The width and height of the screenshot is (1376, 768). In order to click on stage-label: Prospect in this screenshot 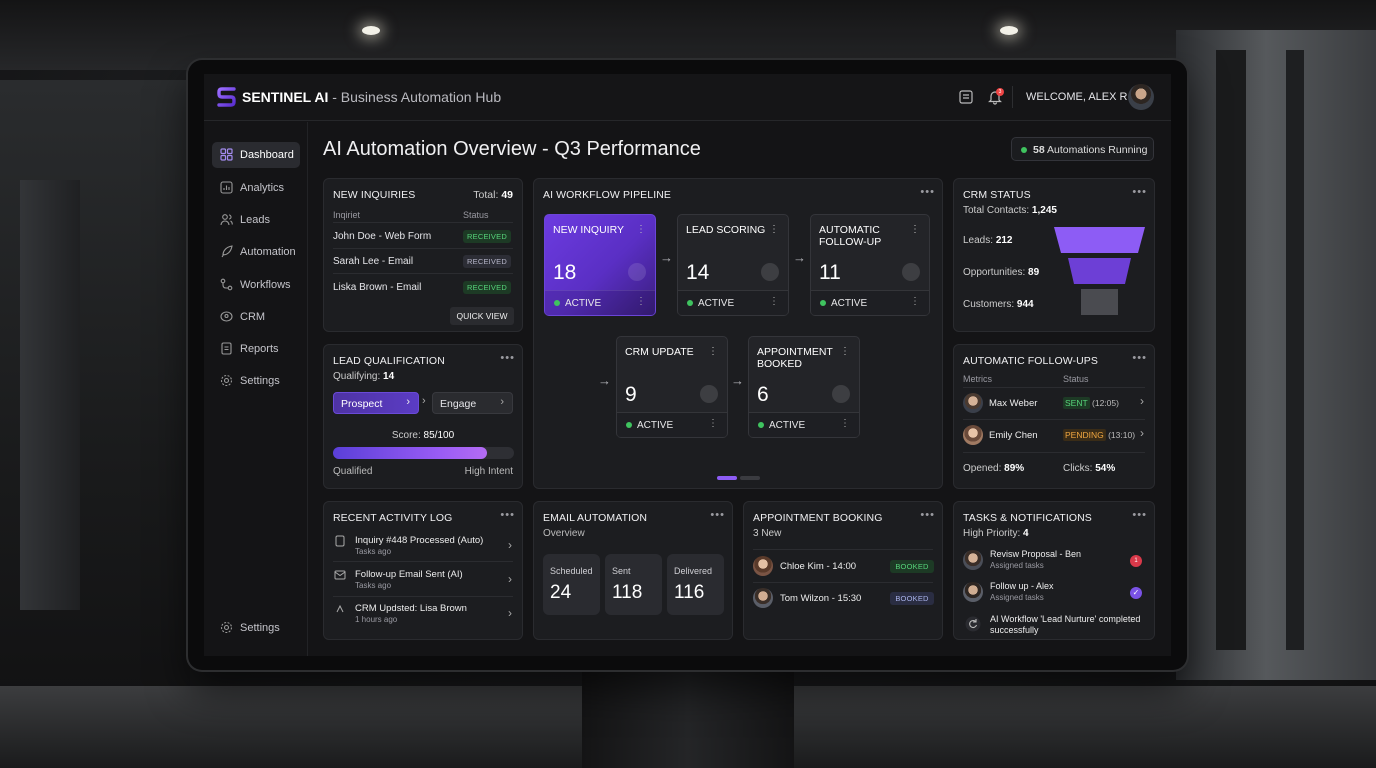, I will do `click(362, 404)`.